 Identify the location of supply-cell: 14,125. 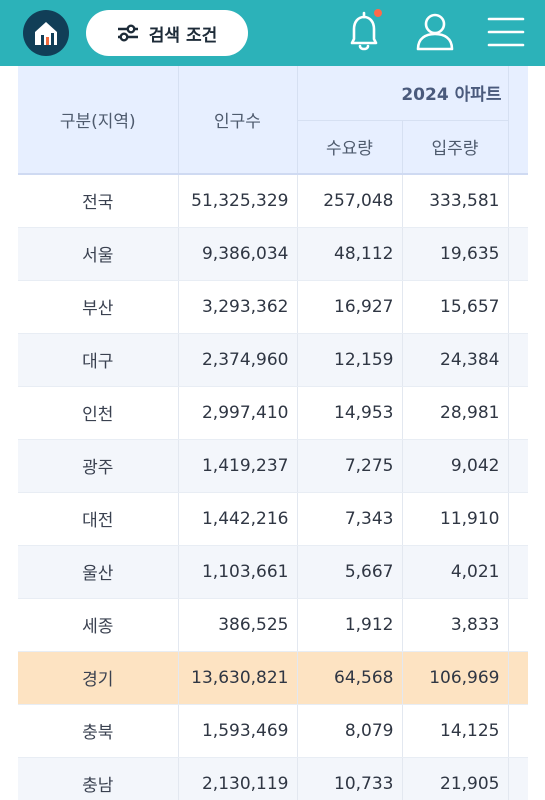
(455, 731).